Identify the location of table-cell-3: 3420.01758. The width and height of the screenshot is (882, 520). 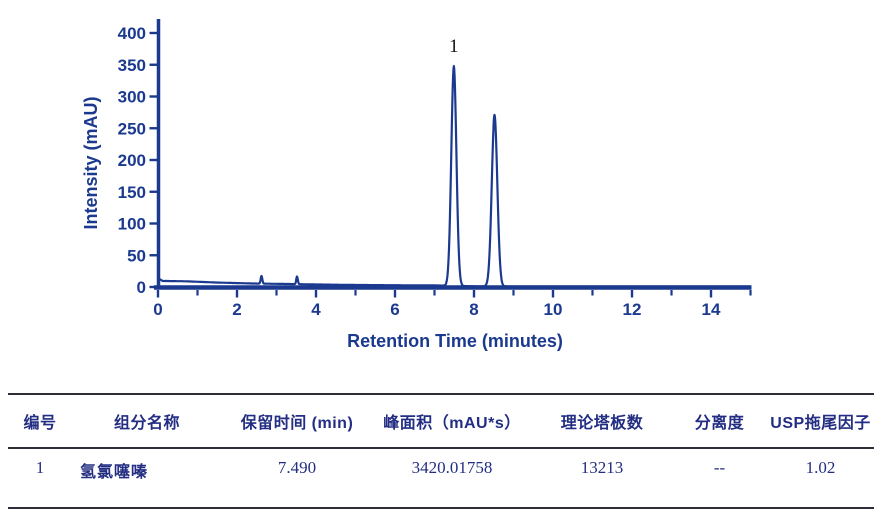
(452, 467).